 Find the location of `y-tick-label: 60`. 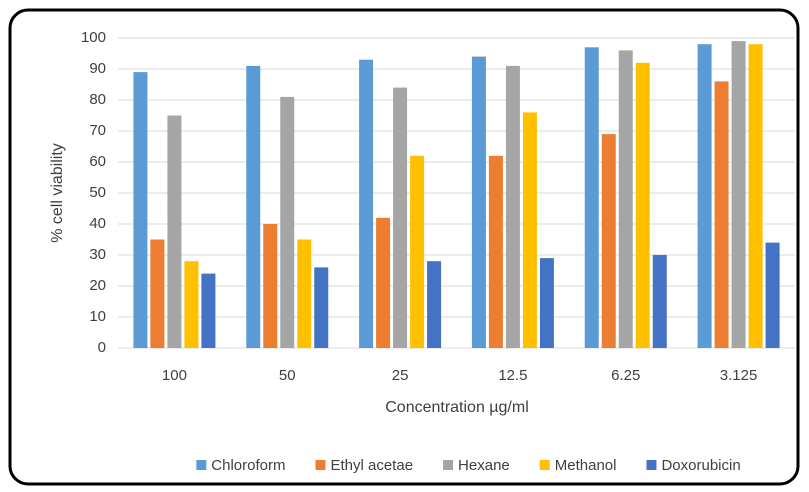

y-tick-label: 60 is located at coordinates (97, 161).